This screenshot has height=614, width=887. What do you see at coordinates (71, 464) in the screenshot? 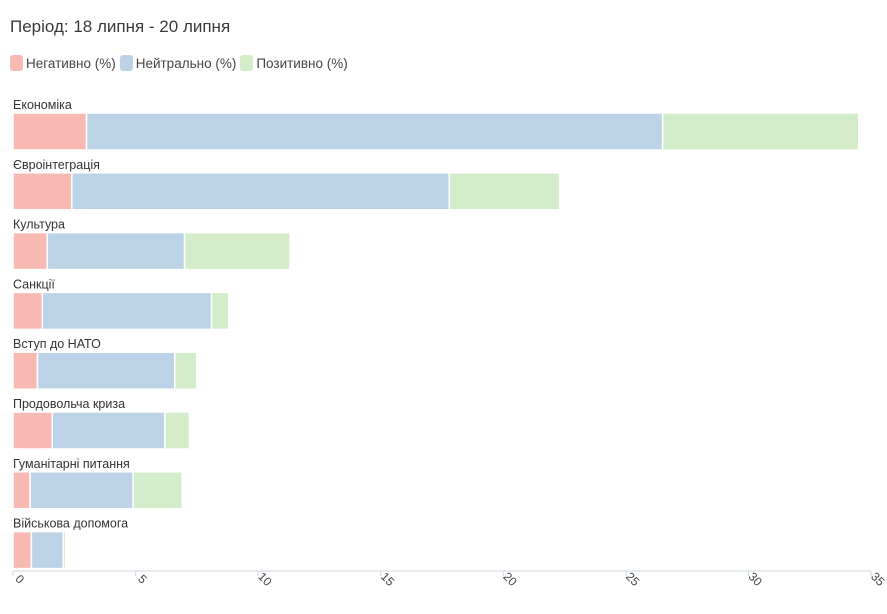
I see `category-label: Гуманітарні питання` at bounding box center [71, 464].